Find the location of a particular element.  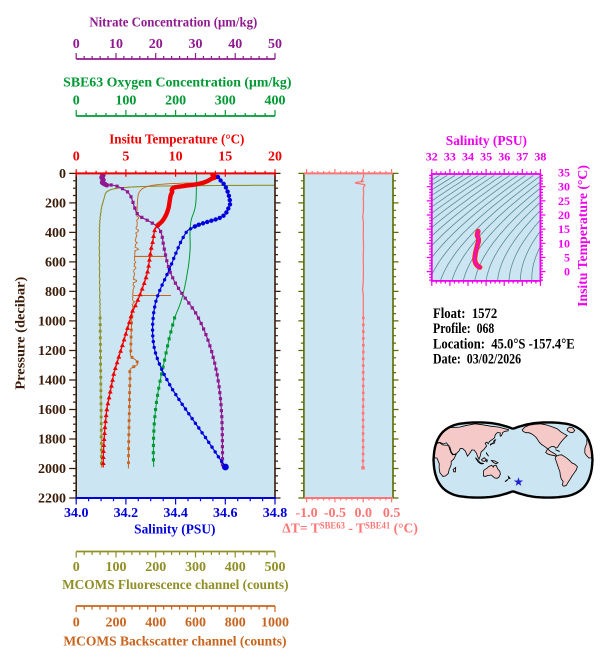

svg-text: 38 is located at coordinates (540, 157).